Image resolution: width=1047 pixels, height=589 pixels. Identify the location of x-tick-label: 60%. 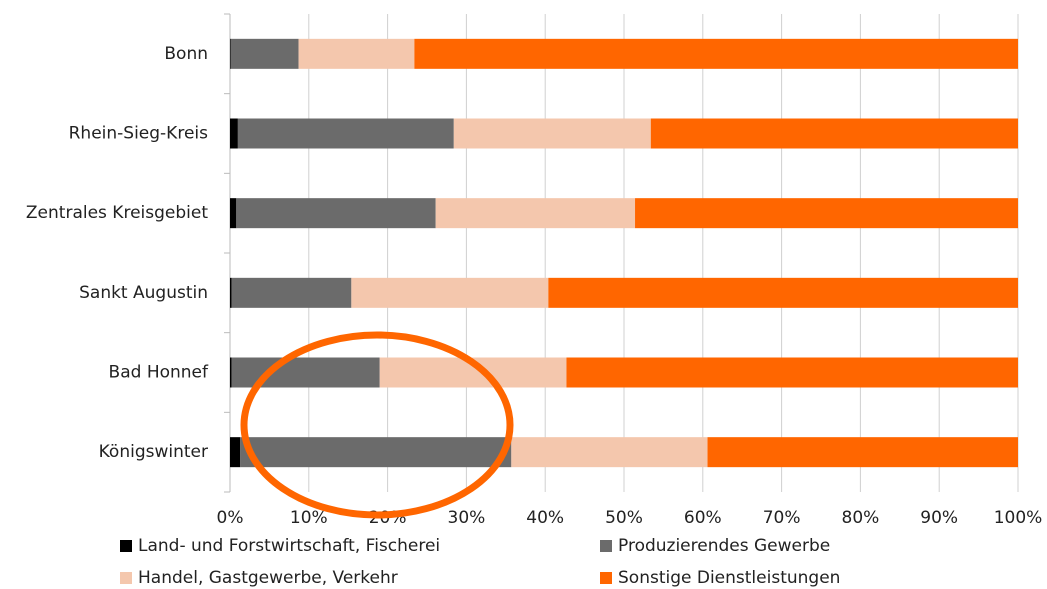
(703, 518).